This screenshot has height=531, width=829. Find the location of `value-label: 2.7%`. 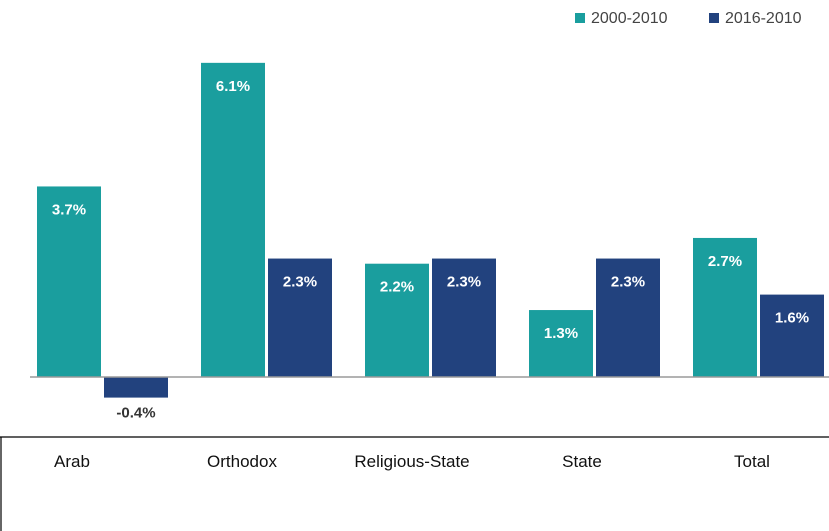

value-label: 2.7% is located at coordinates (725, 261).